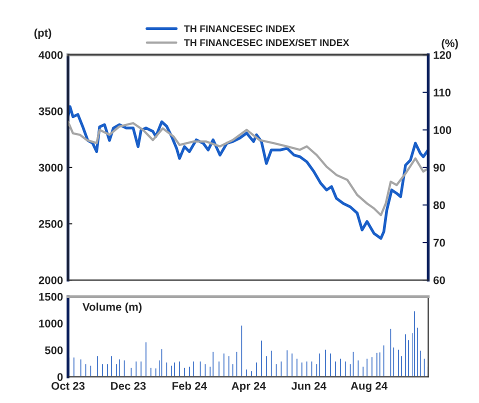  Describe the element at coordinates (53, 350) in the screenshot. I see `y-tick-label: 500` at that location.